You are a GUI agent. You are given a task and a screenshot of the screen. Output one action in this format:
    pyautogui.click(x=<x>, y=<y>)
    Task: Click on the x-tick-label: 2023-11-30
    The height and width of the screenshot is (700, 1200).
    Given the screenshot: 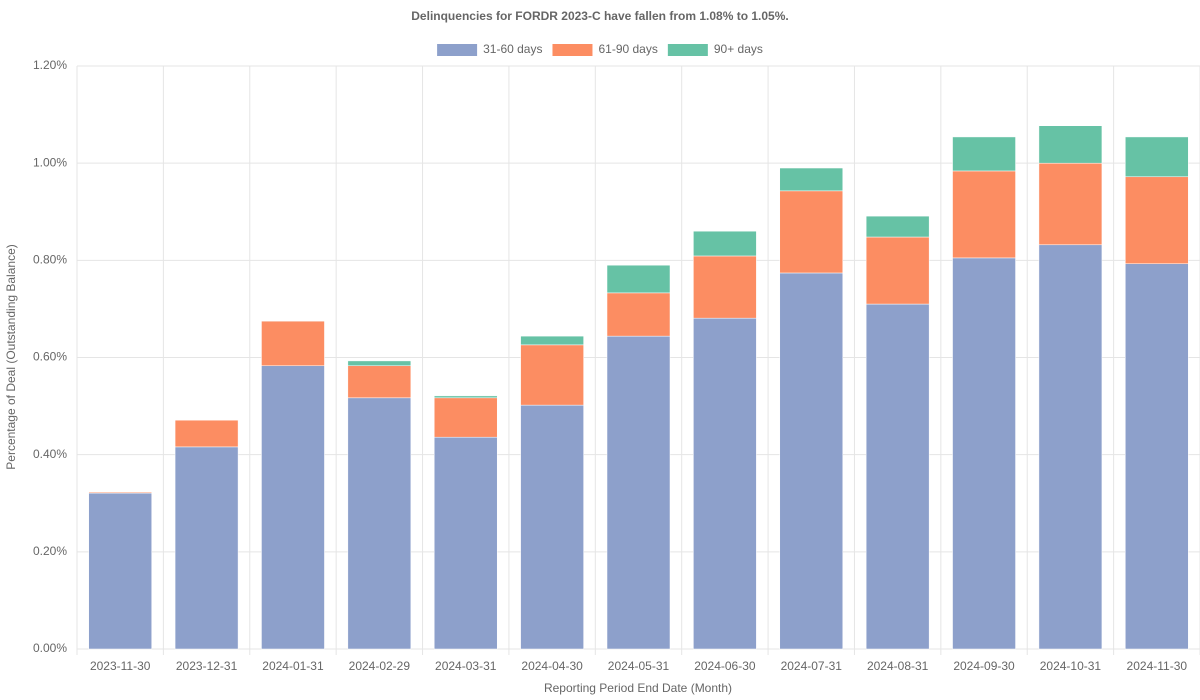 What is the action you would take?
    pyautogui.click(x=120, y=666)
    